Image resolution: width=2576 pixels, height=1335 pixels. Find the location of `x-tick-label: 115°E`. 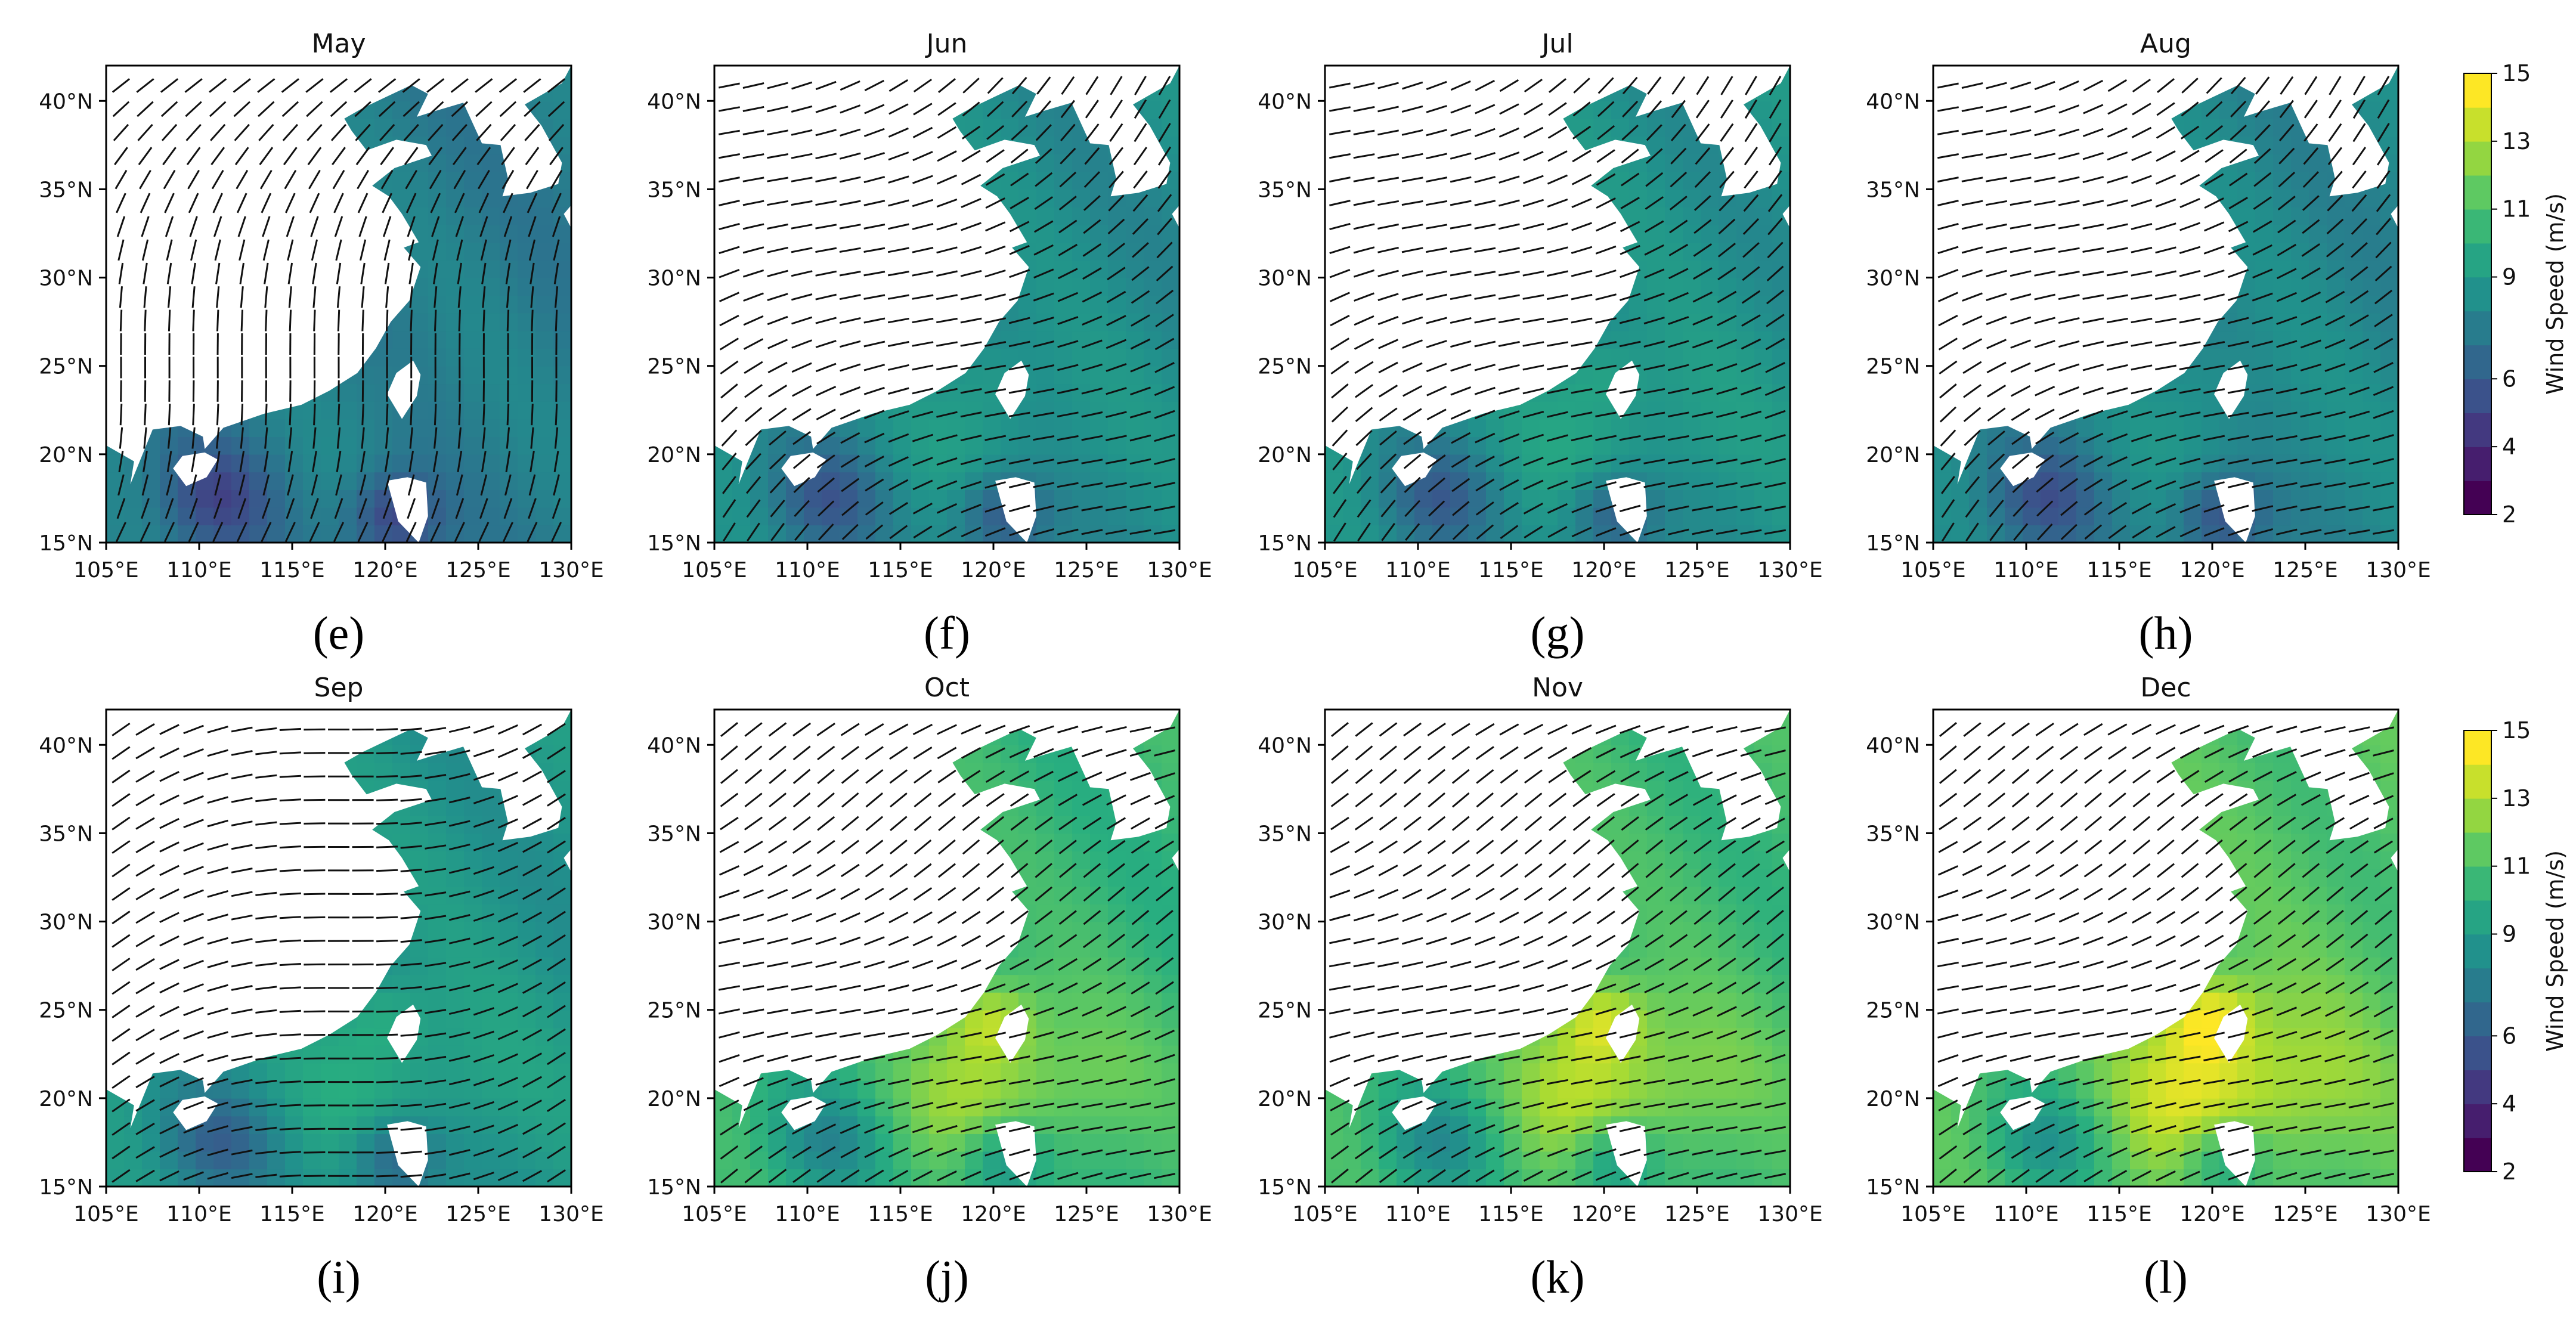

x-tick-label: 115°E is located at coordinates (2118, 570).